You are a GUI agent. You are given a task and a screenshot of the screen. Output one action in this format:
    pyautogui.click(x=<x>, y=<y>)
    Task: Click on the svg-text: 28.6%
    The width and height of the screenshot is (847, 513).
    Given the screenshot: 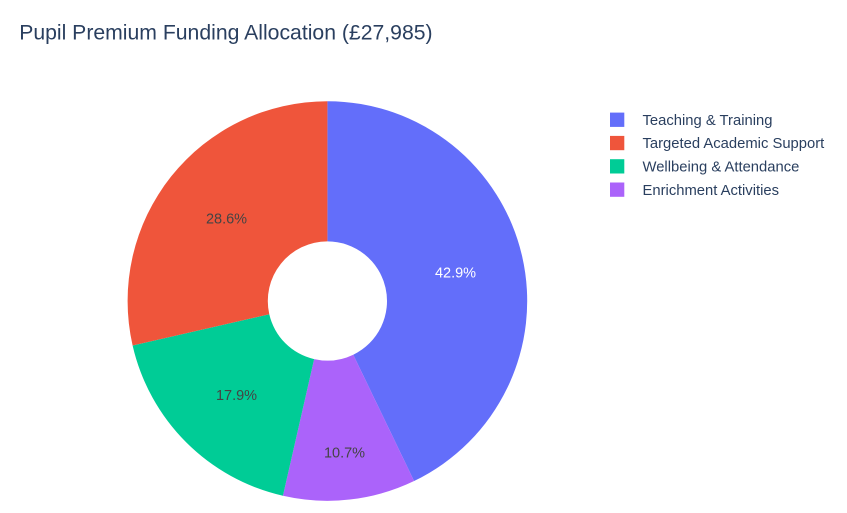 What is the action you would take?
    pyautogui.click(x=226, y=220)
    